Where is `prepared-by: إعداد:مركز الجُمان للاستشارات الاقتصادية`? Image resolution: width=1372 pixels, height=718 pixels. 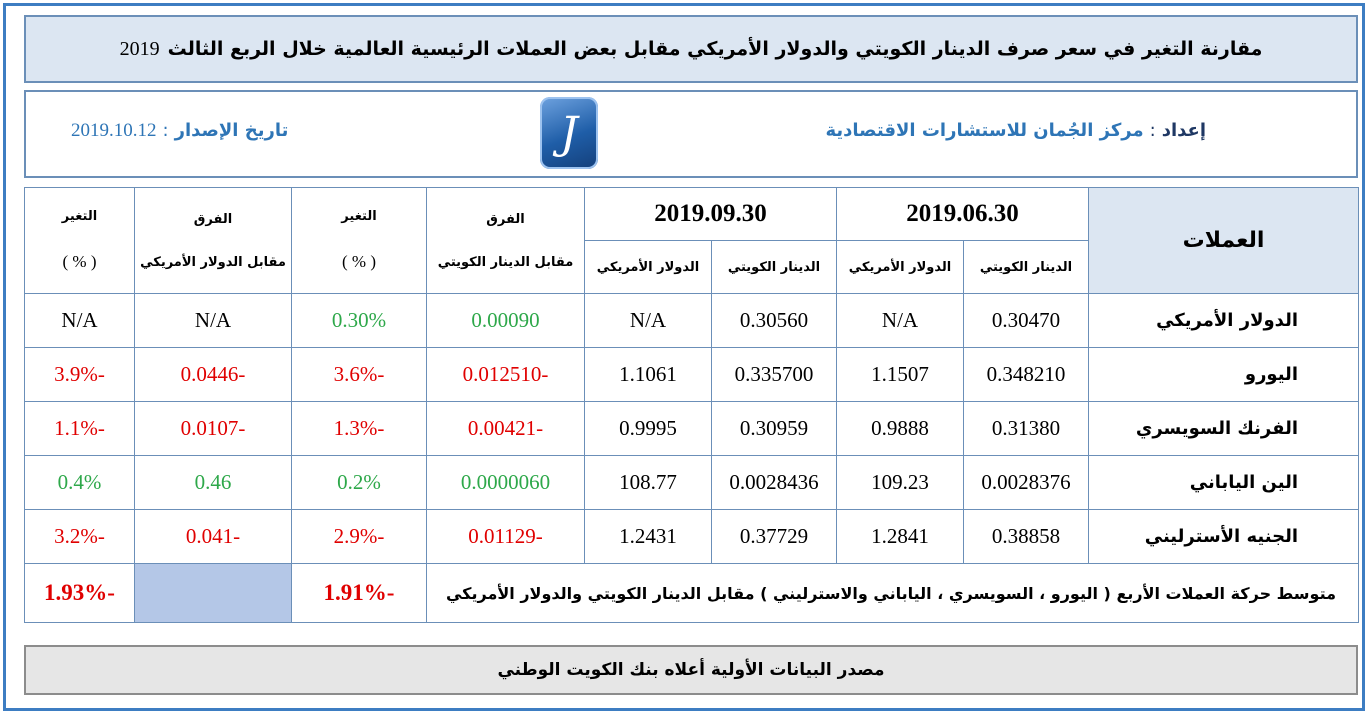 prepared-by: إعداد:مركز الجُمان للاستشارات الاقتصادية is located at coordinates (1015, 130).